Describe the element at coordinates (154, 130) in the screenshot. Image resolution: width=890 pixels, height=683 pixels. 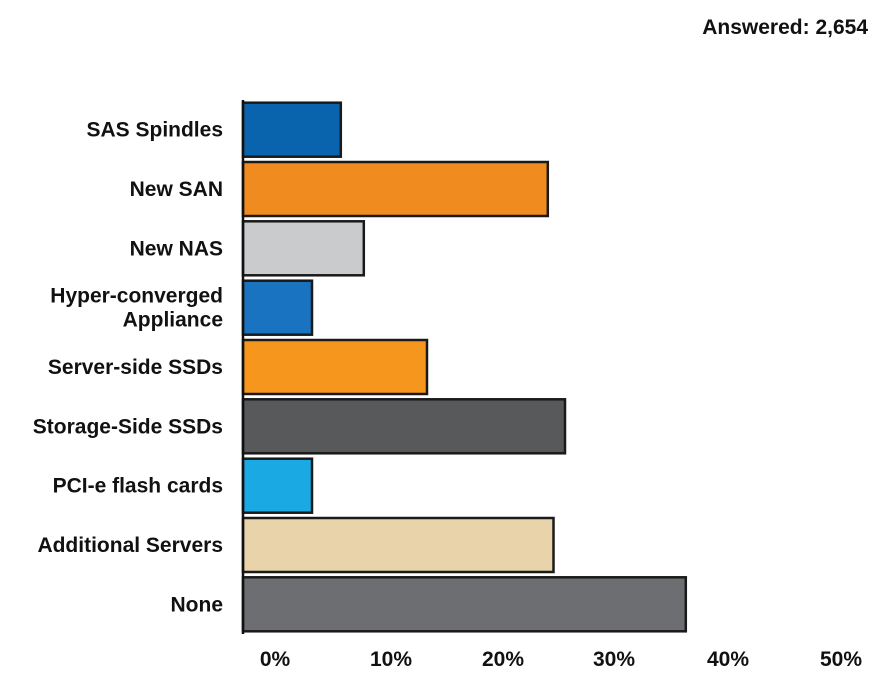
I see `category-label-0: SAS Spindles` at that location.